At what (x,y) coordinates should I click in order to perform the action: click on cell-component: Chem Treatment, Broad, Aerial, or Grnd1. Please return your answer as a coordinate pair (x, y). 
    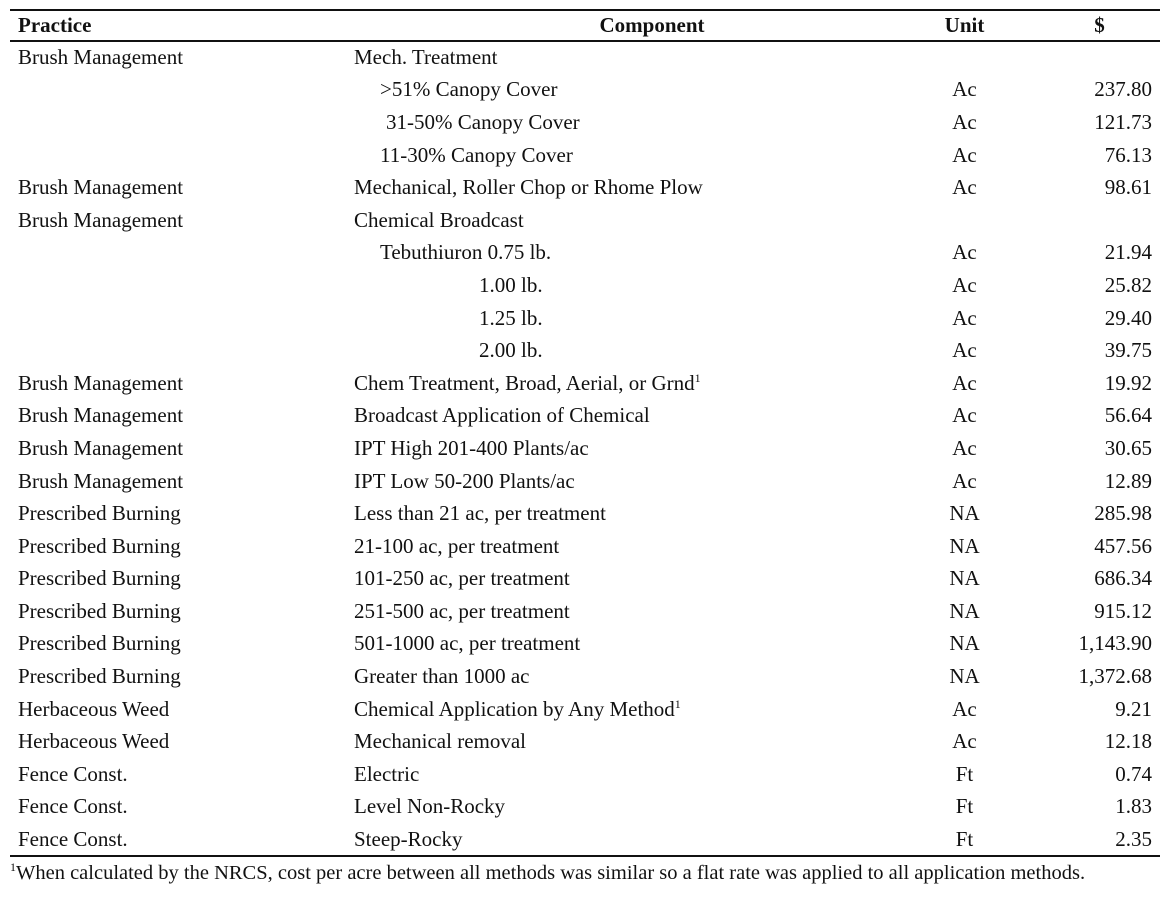
    Looking at the image, I should click on (622, 383).